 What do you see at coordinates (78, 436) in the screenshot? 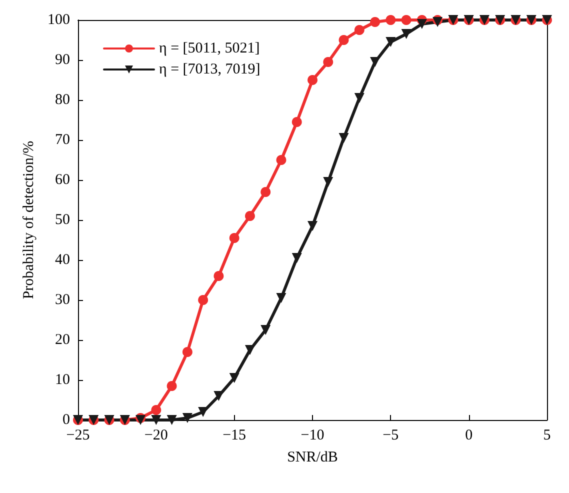
I see `x-tick-label: −25` at bounding box center [78, 436].